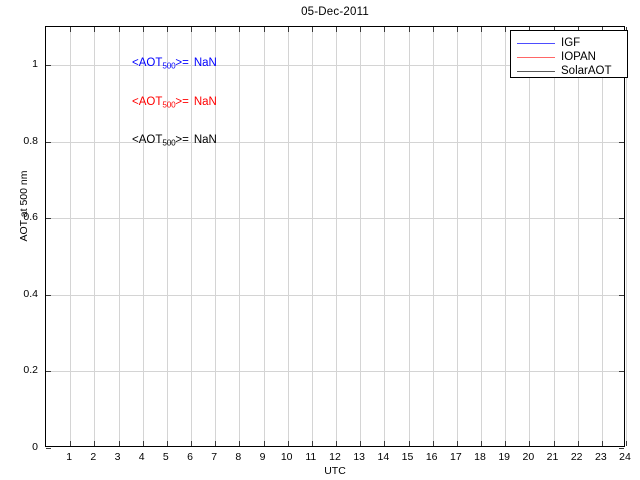 This screenshot has width=640, height=480. What do you see at coordinates (141, 457) in the screenshot?
I see `x-tick-label: 4` at bounding box center [141, 457].